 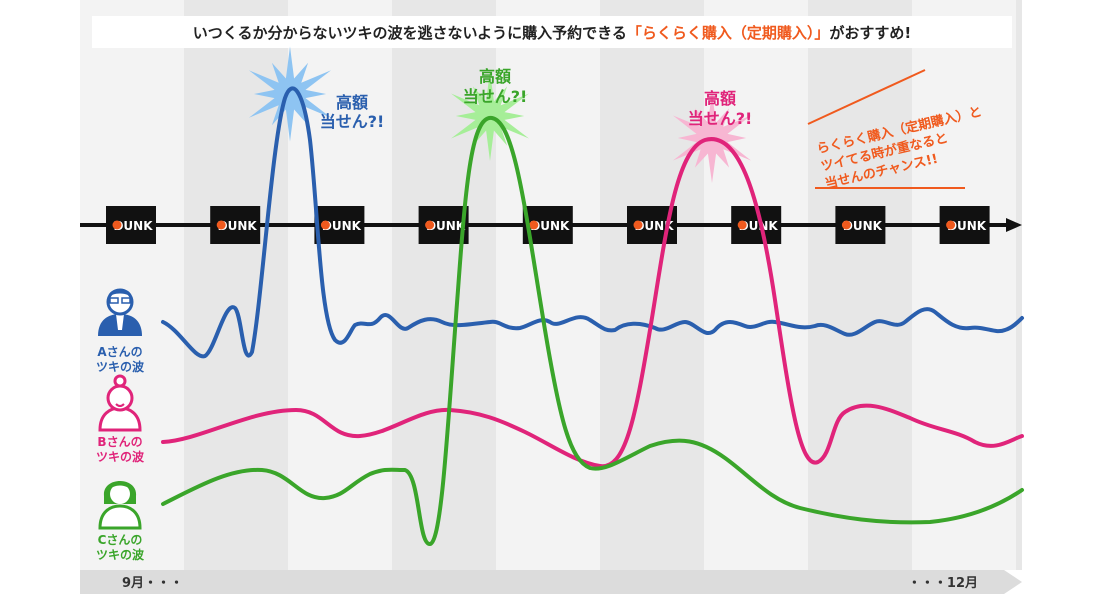 What do you see at coordinates (720, 118) in the screenshot?
I see `burst-b-line2: 当せん?!` at bounding box center [720, 118].